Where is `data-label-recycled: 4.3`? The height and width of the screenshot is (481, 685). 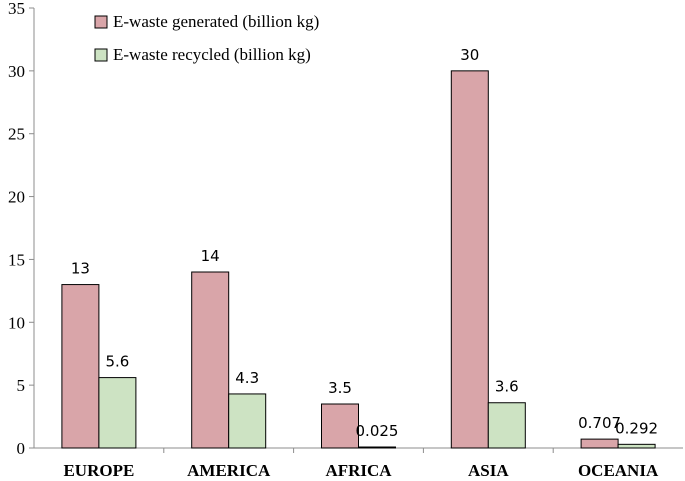
data-label-recycled: 4.3 is located at coordinates (247, 378).